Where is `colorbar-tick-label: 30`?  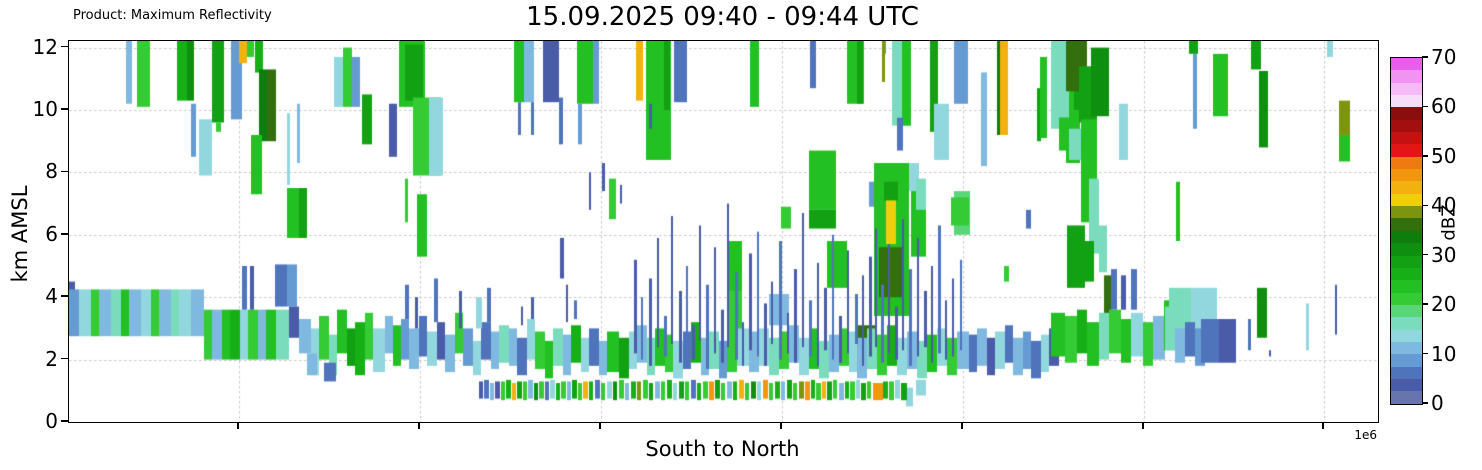 colorbar-tick-label: 30 is located at coordinates (1444, 254).